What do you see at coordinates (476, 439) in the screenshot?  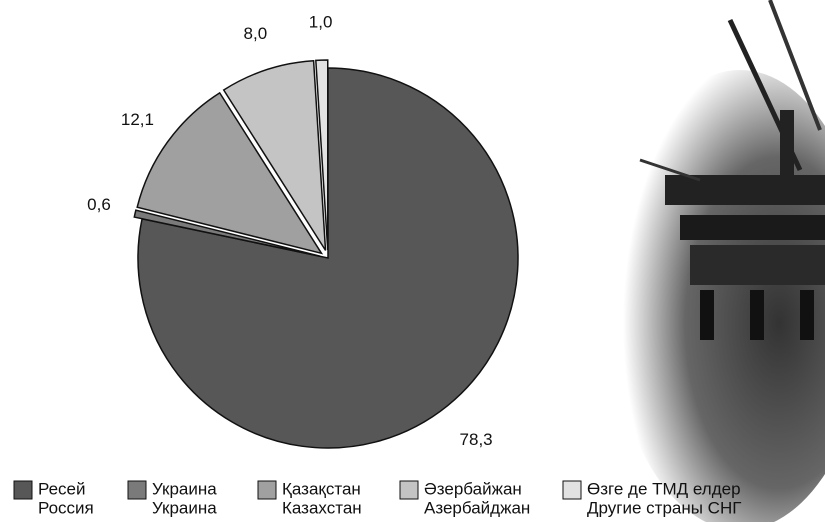 I see `data-label: 78,3` at bounding box center [476, 439].